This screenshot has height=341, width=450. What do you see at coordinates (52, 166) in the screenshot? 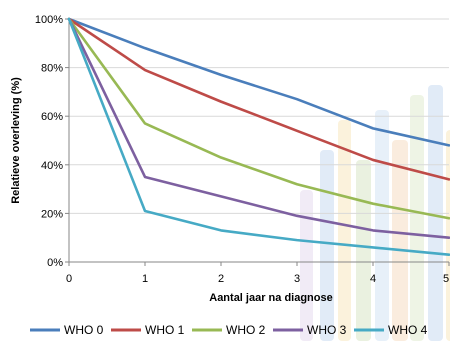
I see `y-tick-label: 40%` at bounding box center [52, 166].